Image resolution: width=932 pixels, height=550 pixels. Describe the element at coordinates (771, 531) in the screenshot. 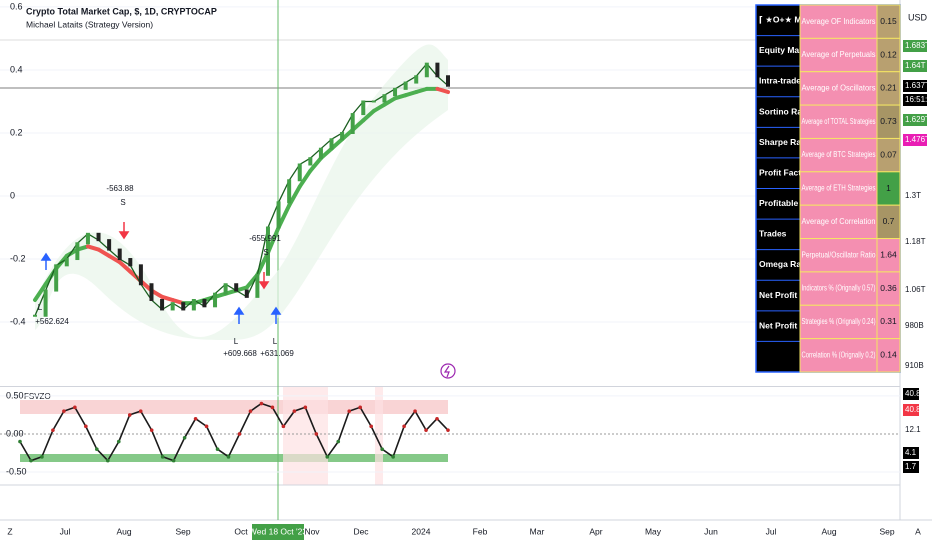

I see `x-tick-label: Jul` at that location.